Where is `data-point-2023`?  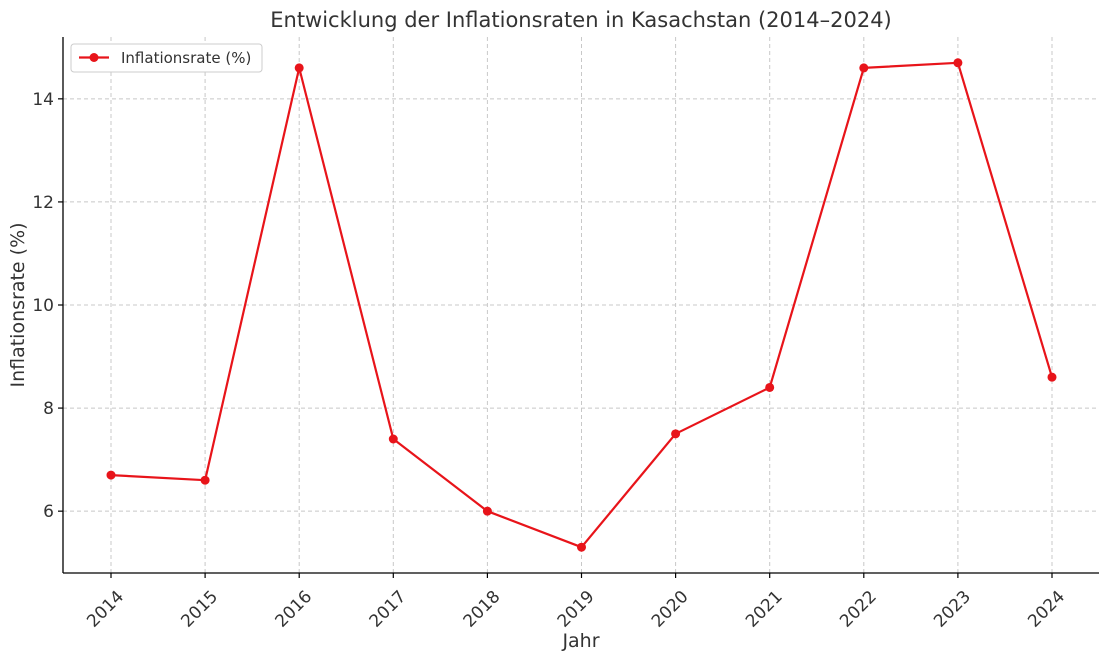 data-point-2023 is located at coordinates (958, 63).